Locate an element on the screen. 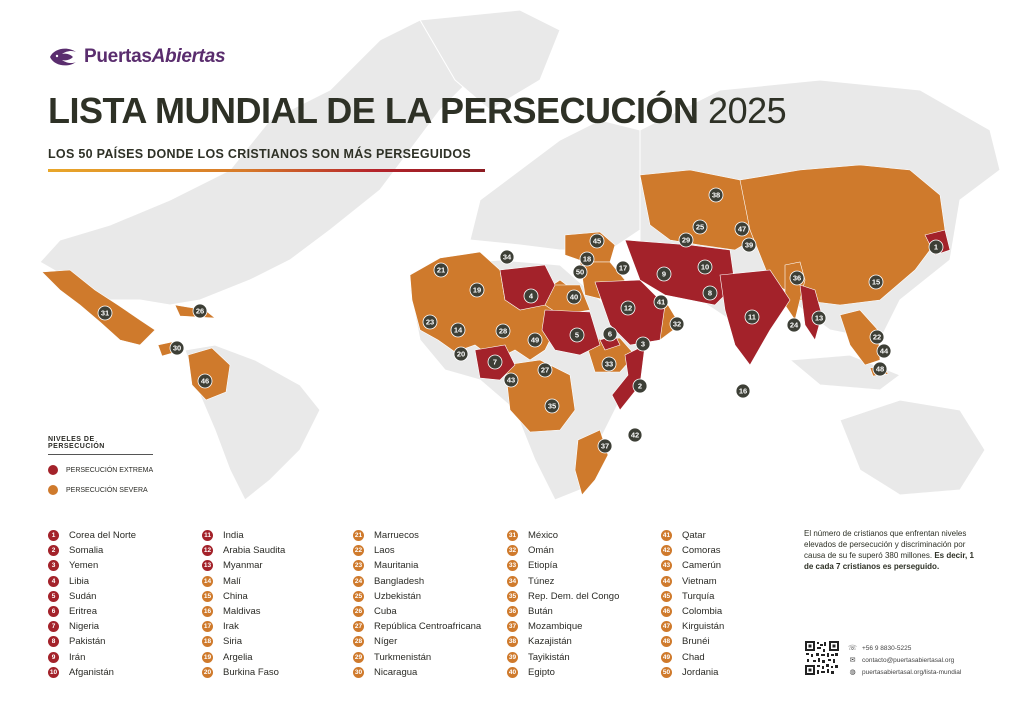 Image resolution: width=1024 pixels, height=724 pixels. contact-web: ◍ puertasabiertasal.org/lista-mundial is located at coordinates (904, 672).